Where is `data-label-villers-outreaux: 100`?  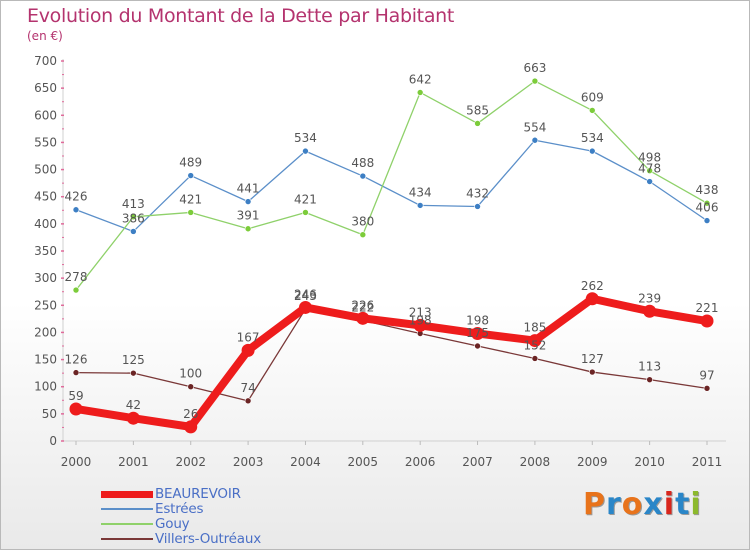 data-label-villers-outreaux: 100 is located at coordinates (190, 374).